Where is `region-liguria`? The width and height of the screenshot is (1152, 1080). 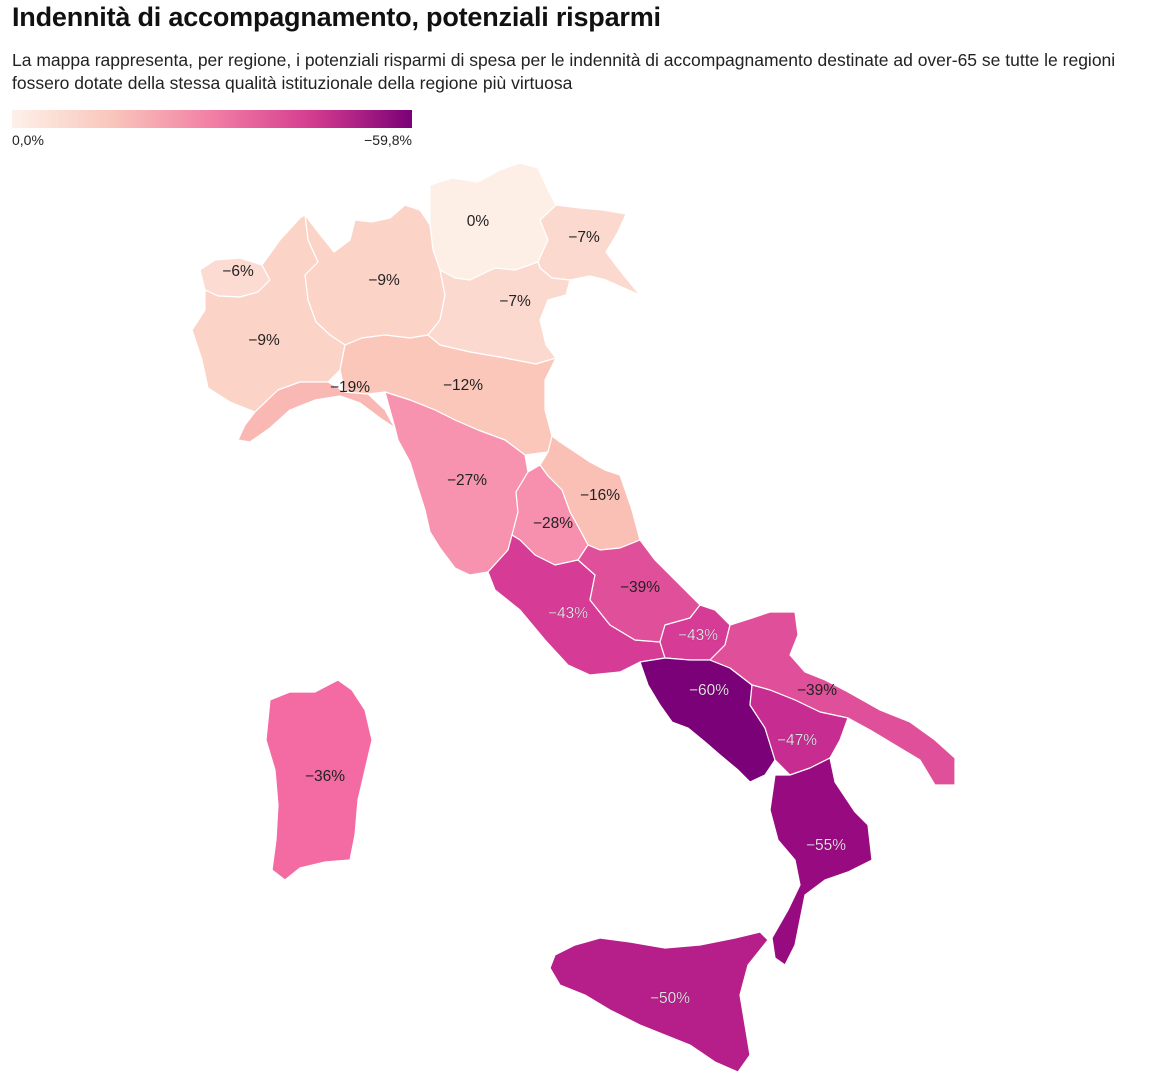 region-liguria is located at coordinates (316, 412).